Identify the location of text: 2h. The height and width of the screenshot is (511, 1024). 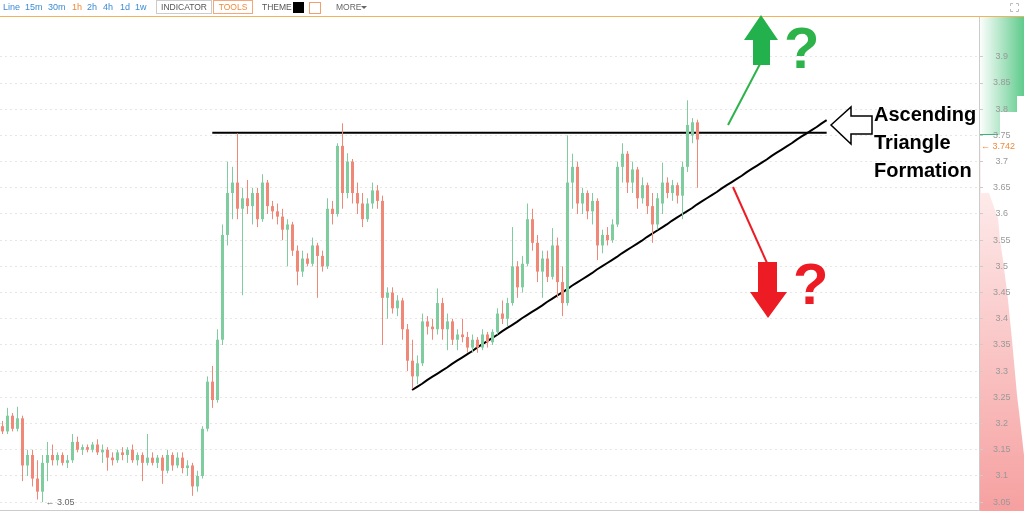
(92, 7).